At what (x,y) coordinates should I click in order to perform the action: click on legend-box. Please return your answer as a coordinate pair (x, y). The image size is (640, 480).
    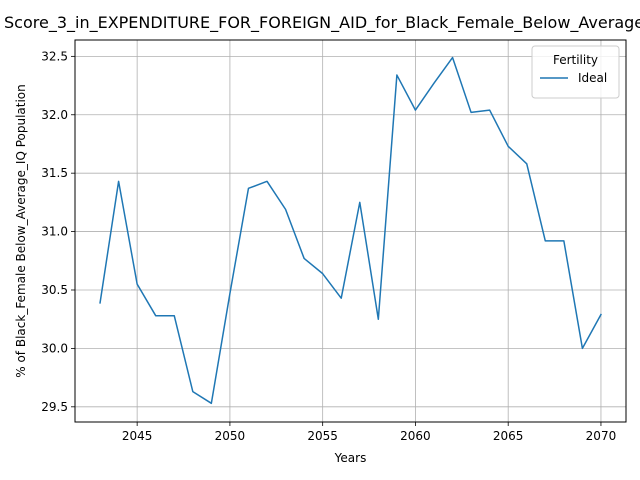
    Looking at the image, I should click on (575, 72).